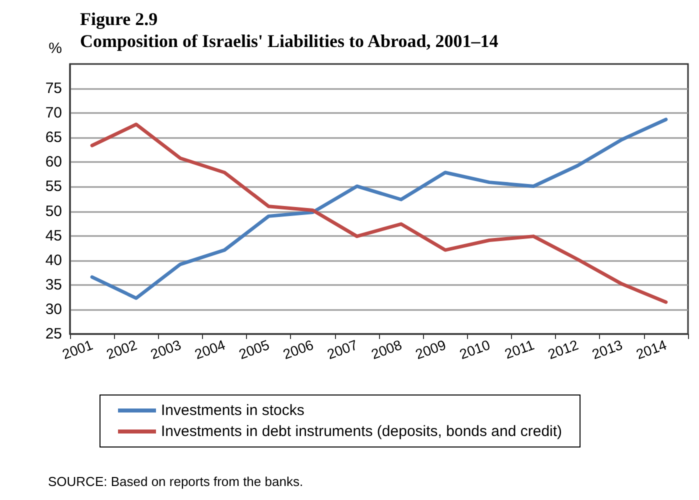 The width and height of the screenshot is (699, 500). What do you see at coordinates (386, 349) in the screenshot?
I see `x-tick-label: 2008` at bounding box center [386, 349].